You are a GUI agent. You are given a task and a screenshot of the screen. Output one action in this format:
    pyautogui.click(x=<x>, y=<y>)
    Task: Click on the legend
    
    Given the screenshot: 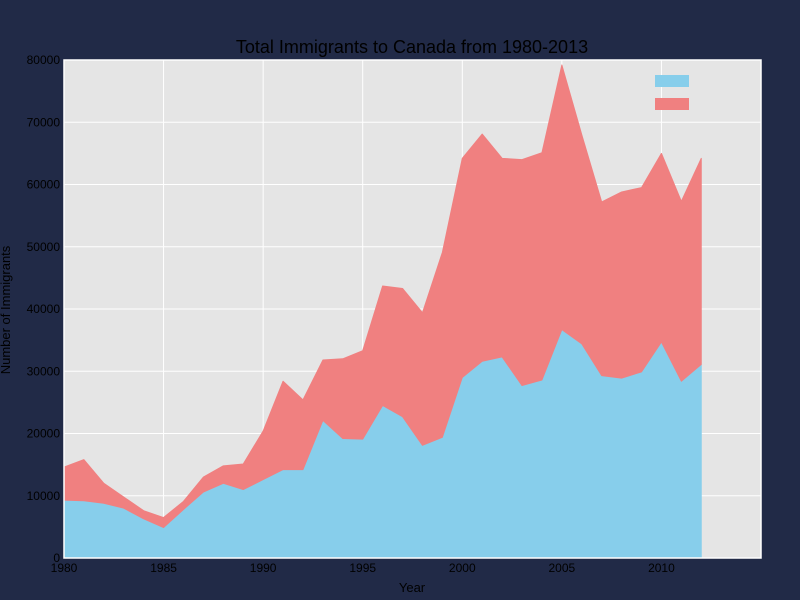 What is the action you would take?
    pyautogui.click(x=672, y=92)
    